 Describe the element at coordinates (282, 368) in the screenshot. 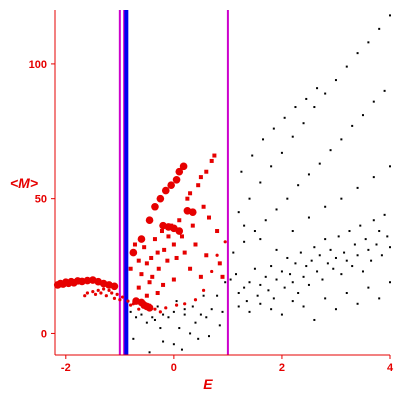

I see `x-tick-label: 2` at that location.